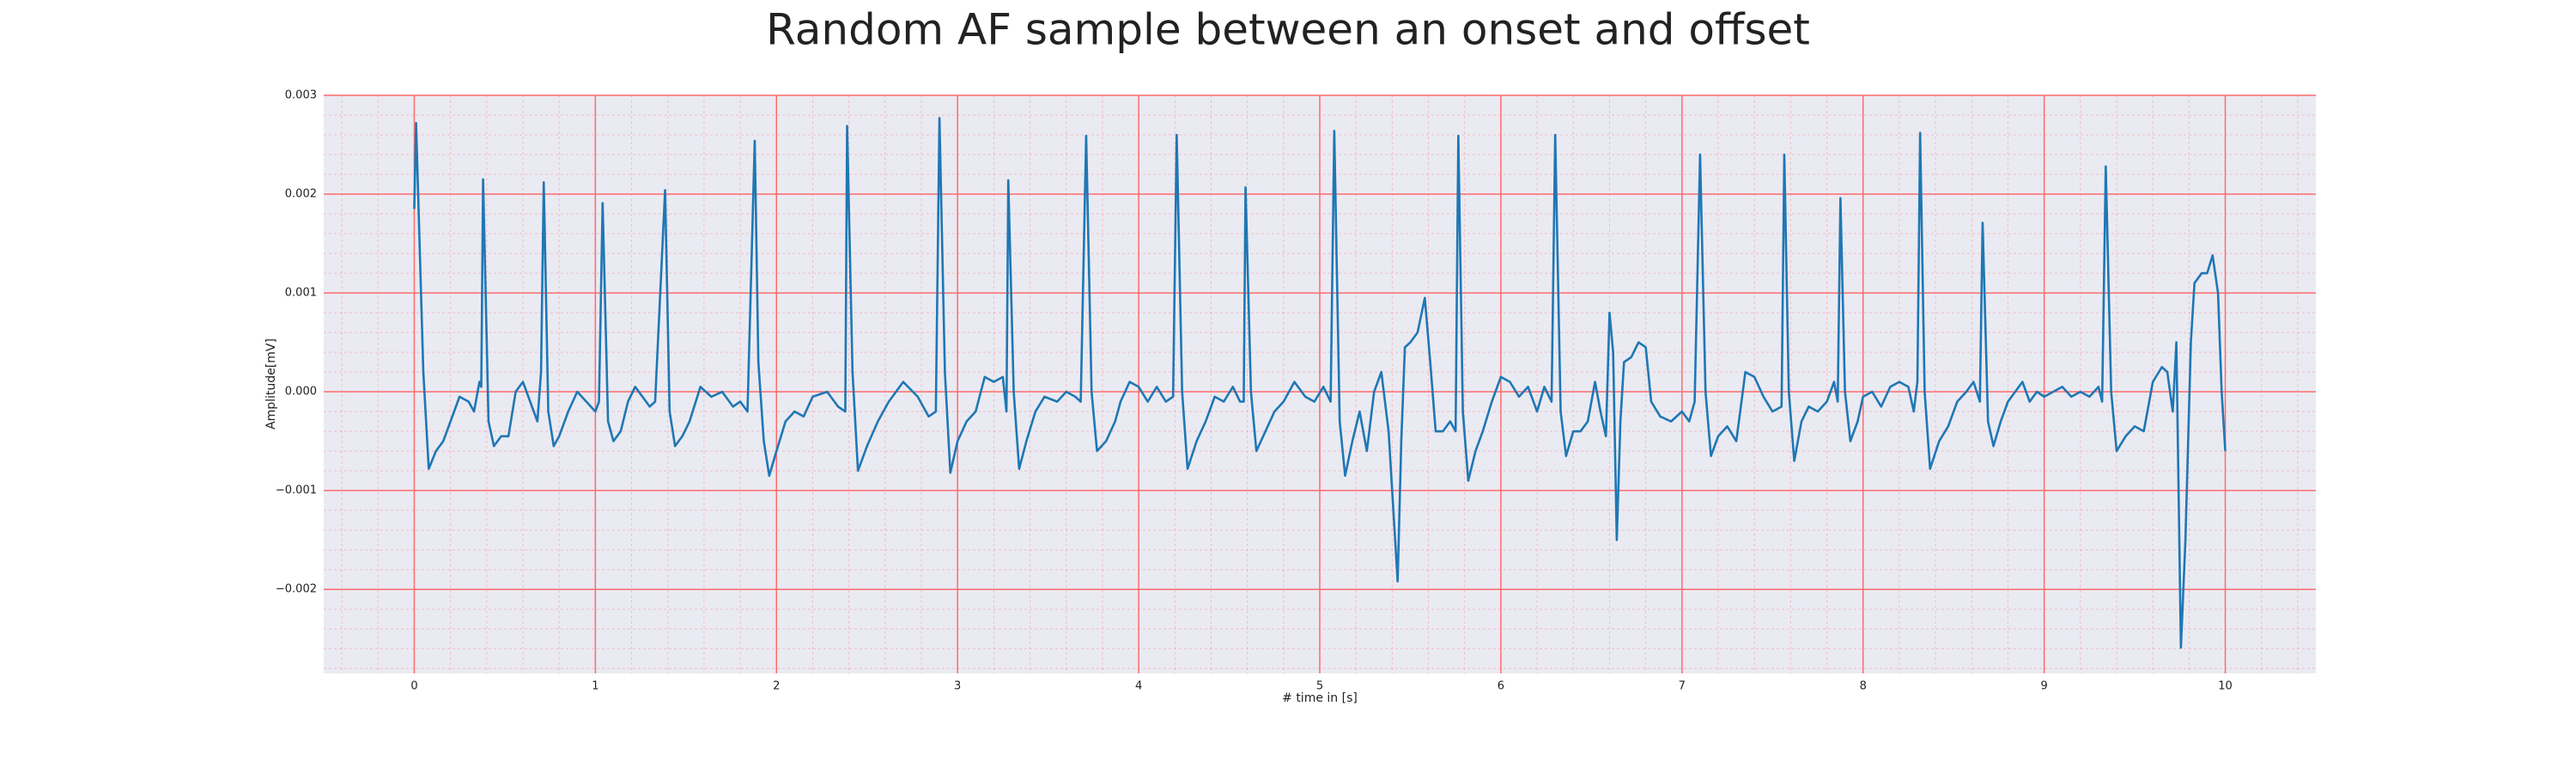 This screenshot has height=773, width=2576. What do you see at coordinates (595, 686) in the screenshot?
I see `x-tick-label: 1` at bounding box center [595, 686].